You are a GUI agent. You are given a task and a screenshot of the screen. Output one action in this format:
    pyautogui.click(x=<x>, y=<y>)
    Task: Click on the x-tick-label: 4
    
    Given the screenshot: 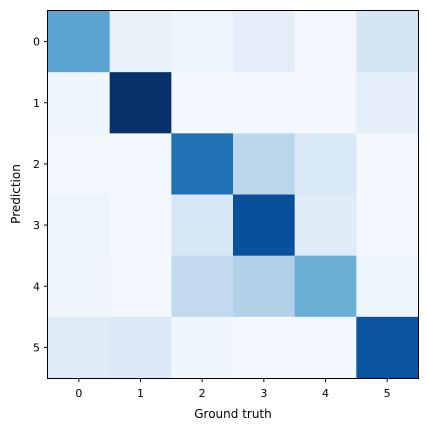 What is the action you would take?
    pyautogui.click(x=325, y=393)
    